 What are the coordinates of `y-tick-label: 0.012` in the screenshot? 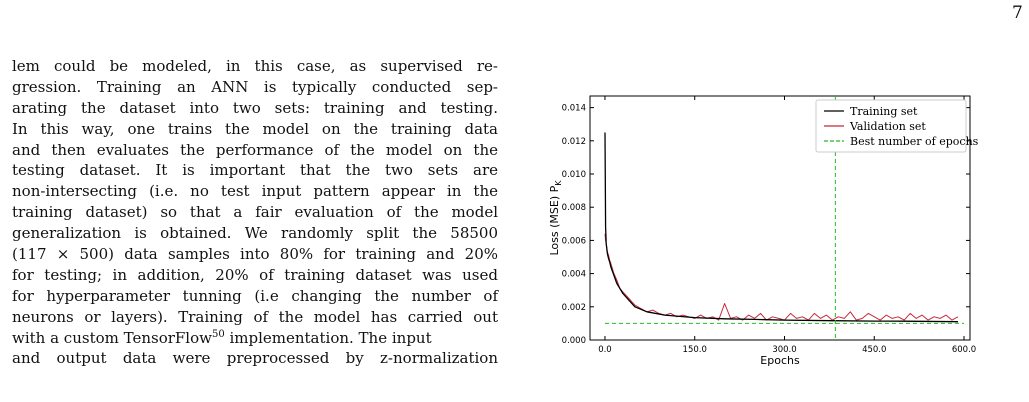 It's located at (574, 142).